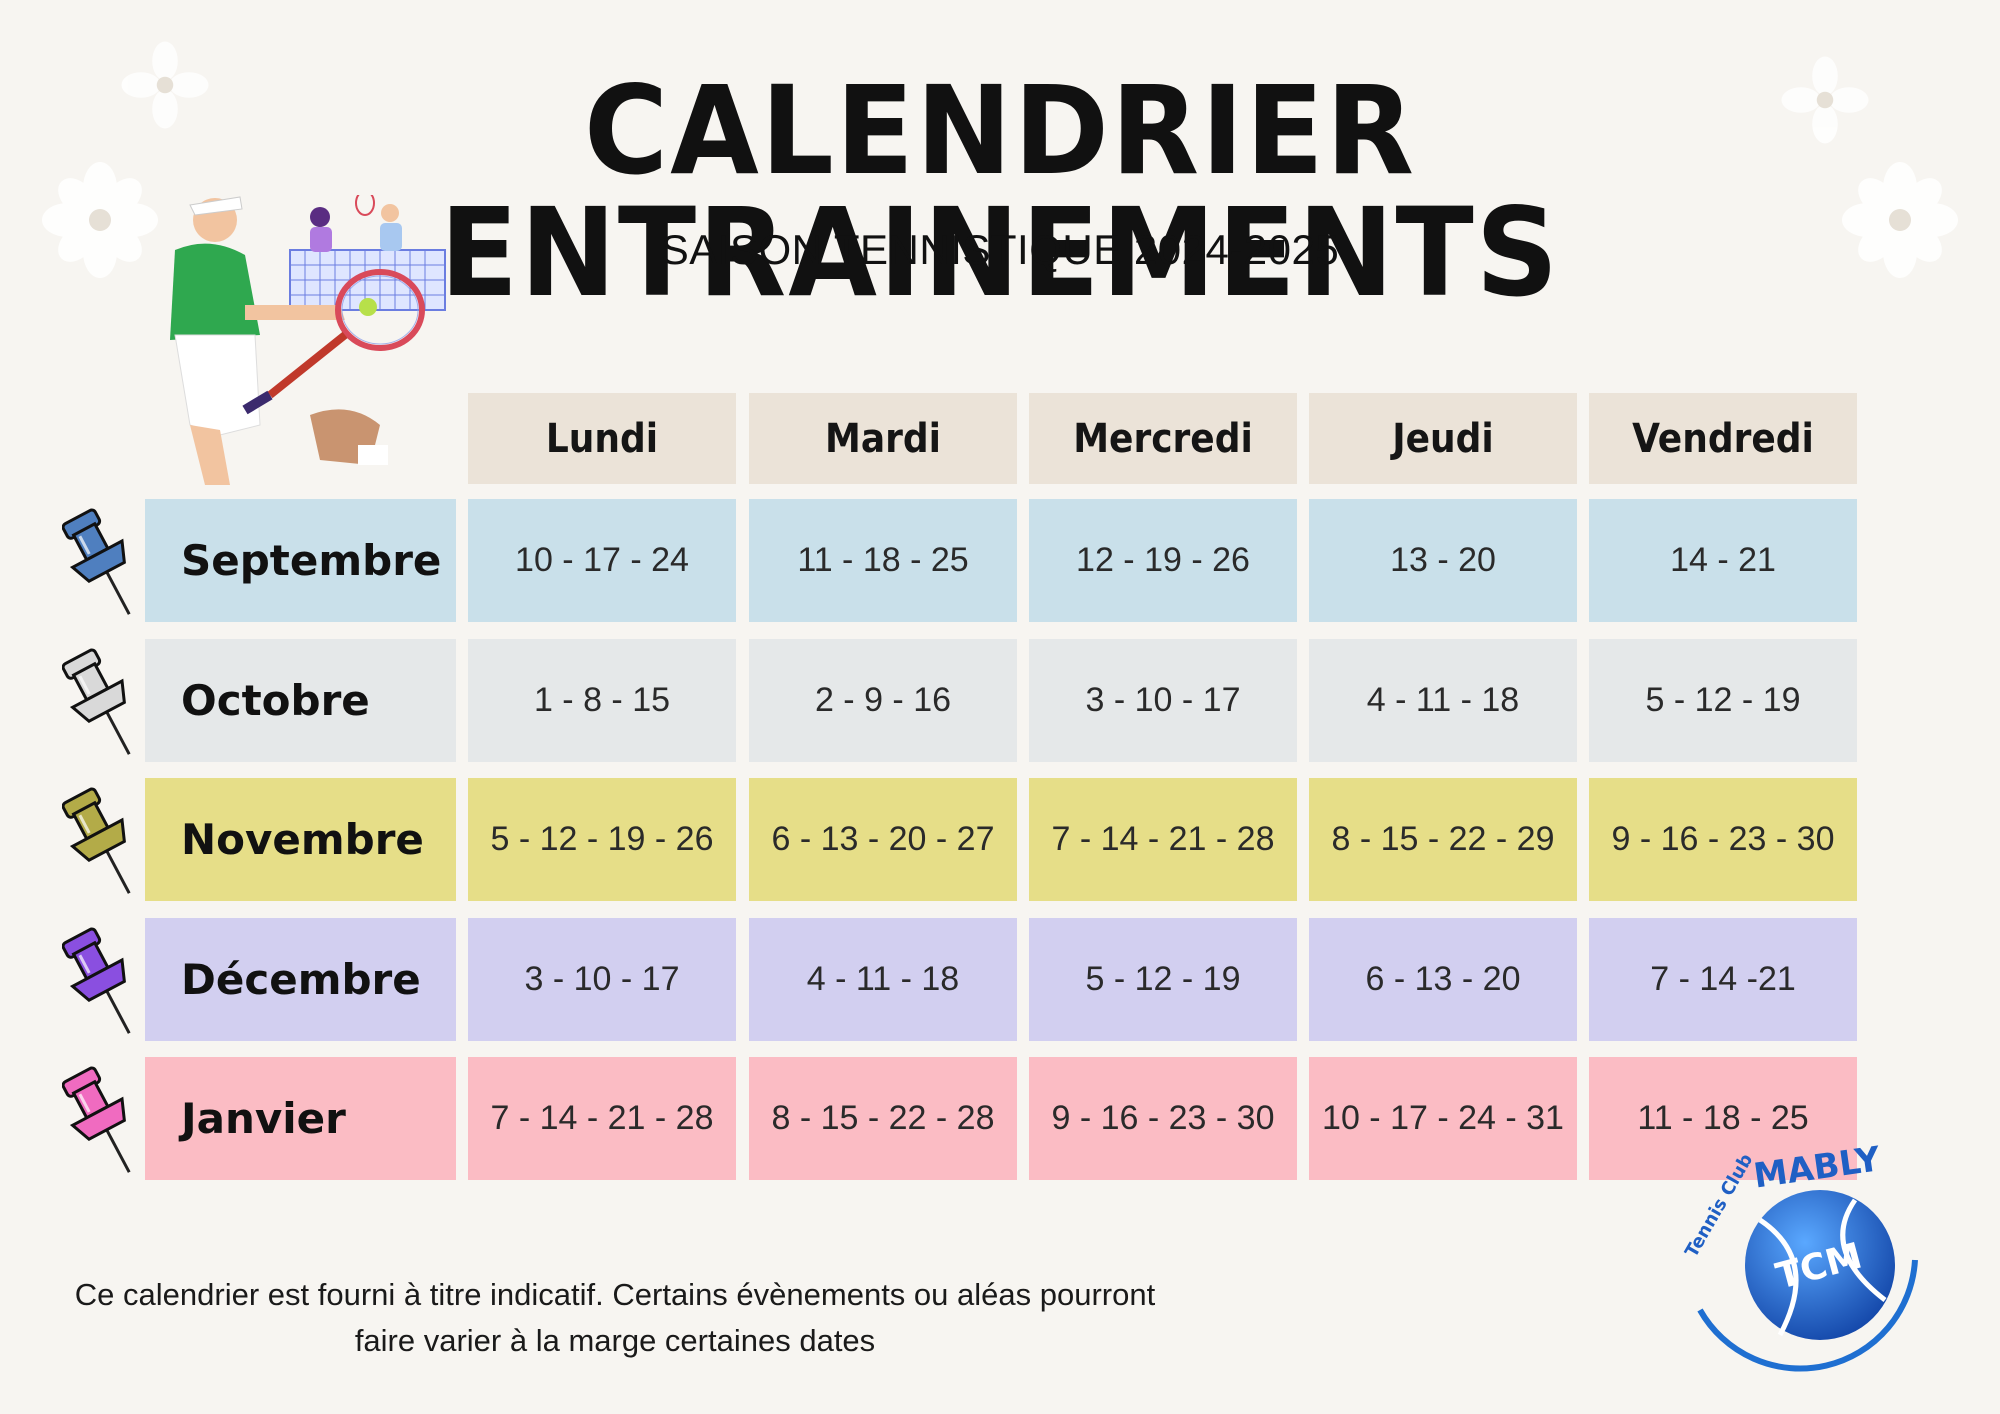 The width and height of the screenshot is (2000, 1414). What do you see at coordinates (300, 700) in the screenshot?
I see `month-label: Octobre` at bounding box center [300, 700].